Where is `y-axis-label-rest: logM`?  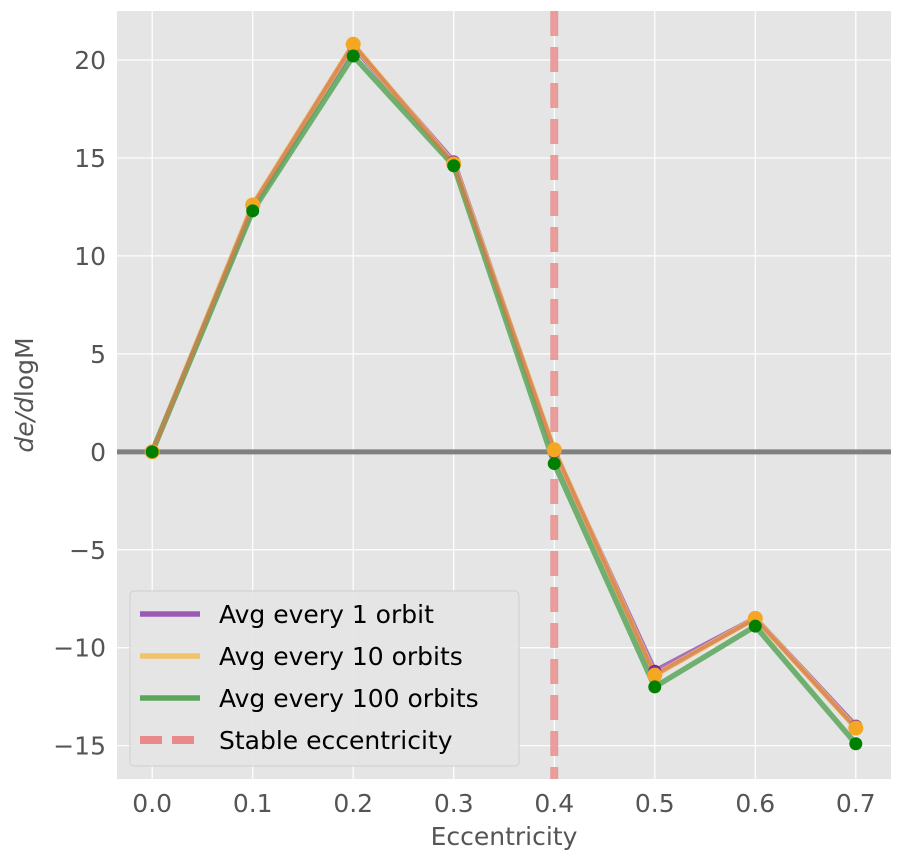 y-axis-label-rest: logM is located at coordinates (24, 367).